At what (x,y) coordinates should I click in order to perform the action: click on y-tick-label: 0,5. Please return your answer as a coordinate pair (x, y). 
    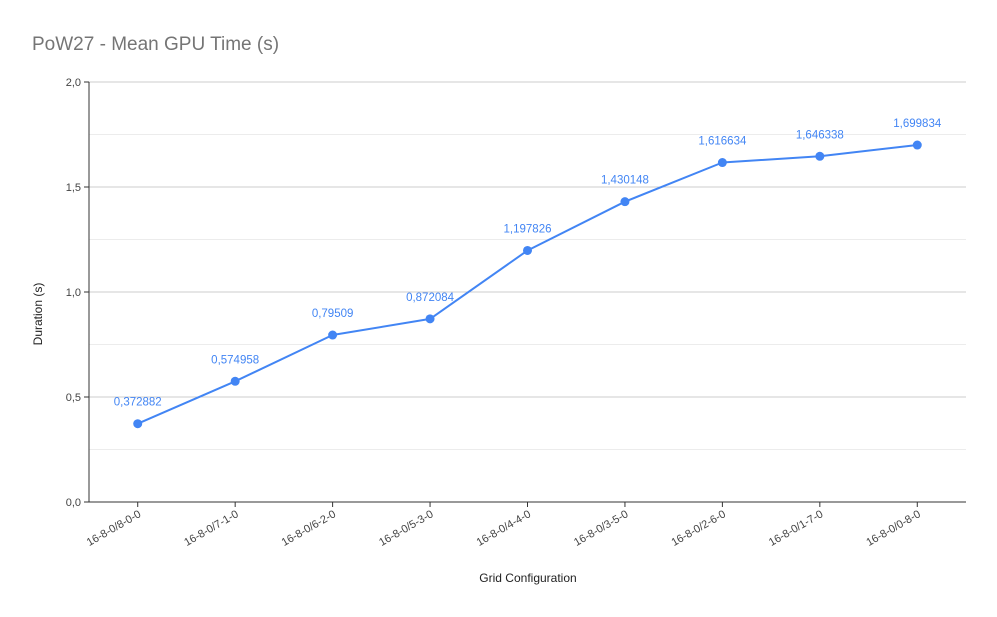
    Looking at the image, I should click on (73, 398).